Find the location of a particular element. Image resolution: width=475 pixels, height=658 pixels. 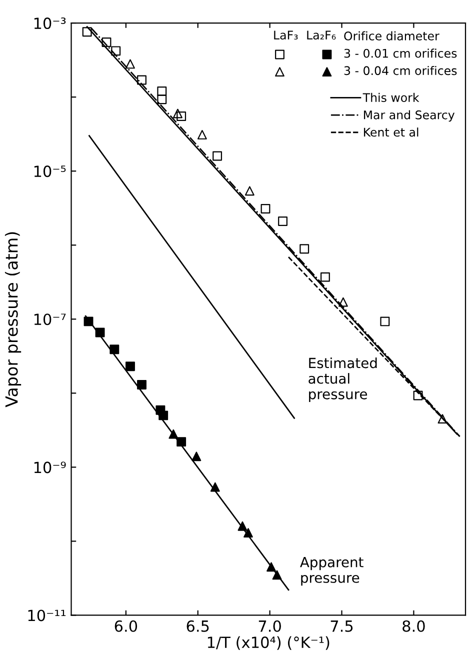

legend-label: 3 - 0.01 cm orifices is located at coordinates (400, 53).